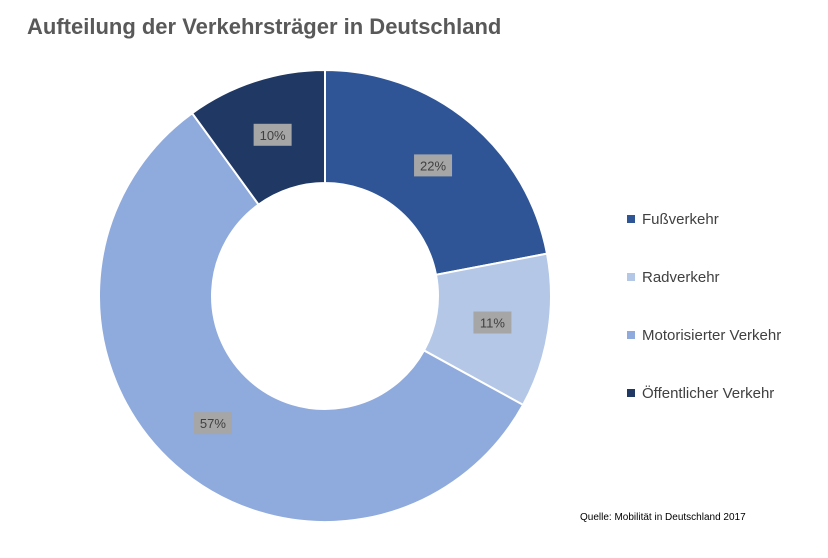 The height and width of the screenshot is (558, 828). What do you see at coordinates (663, 517) in the screenshot?
I see `source-note: Quelle: Mobilität in Deutschland 2017` at bounding box center [663, 517].